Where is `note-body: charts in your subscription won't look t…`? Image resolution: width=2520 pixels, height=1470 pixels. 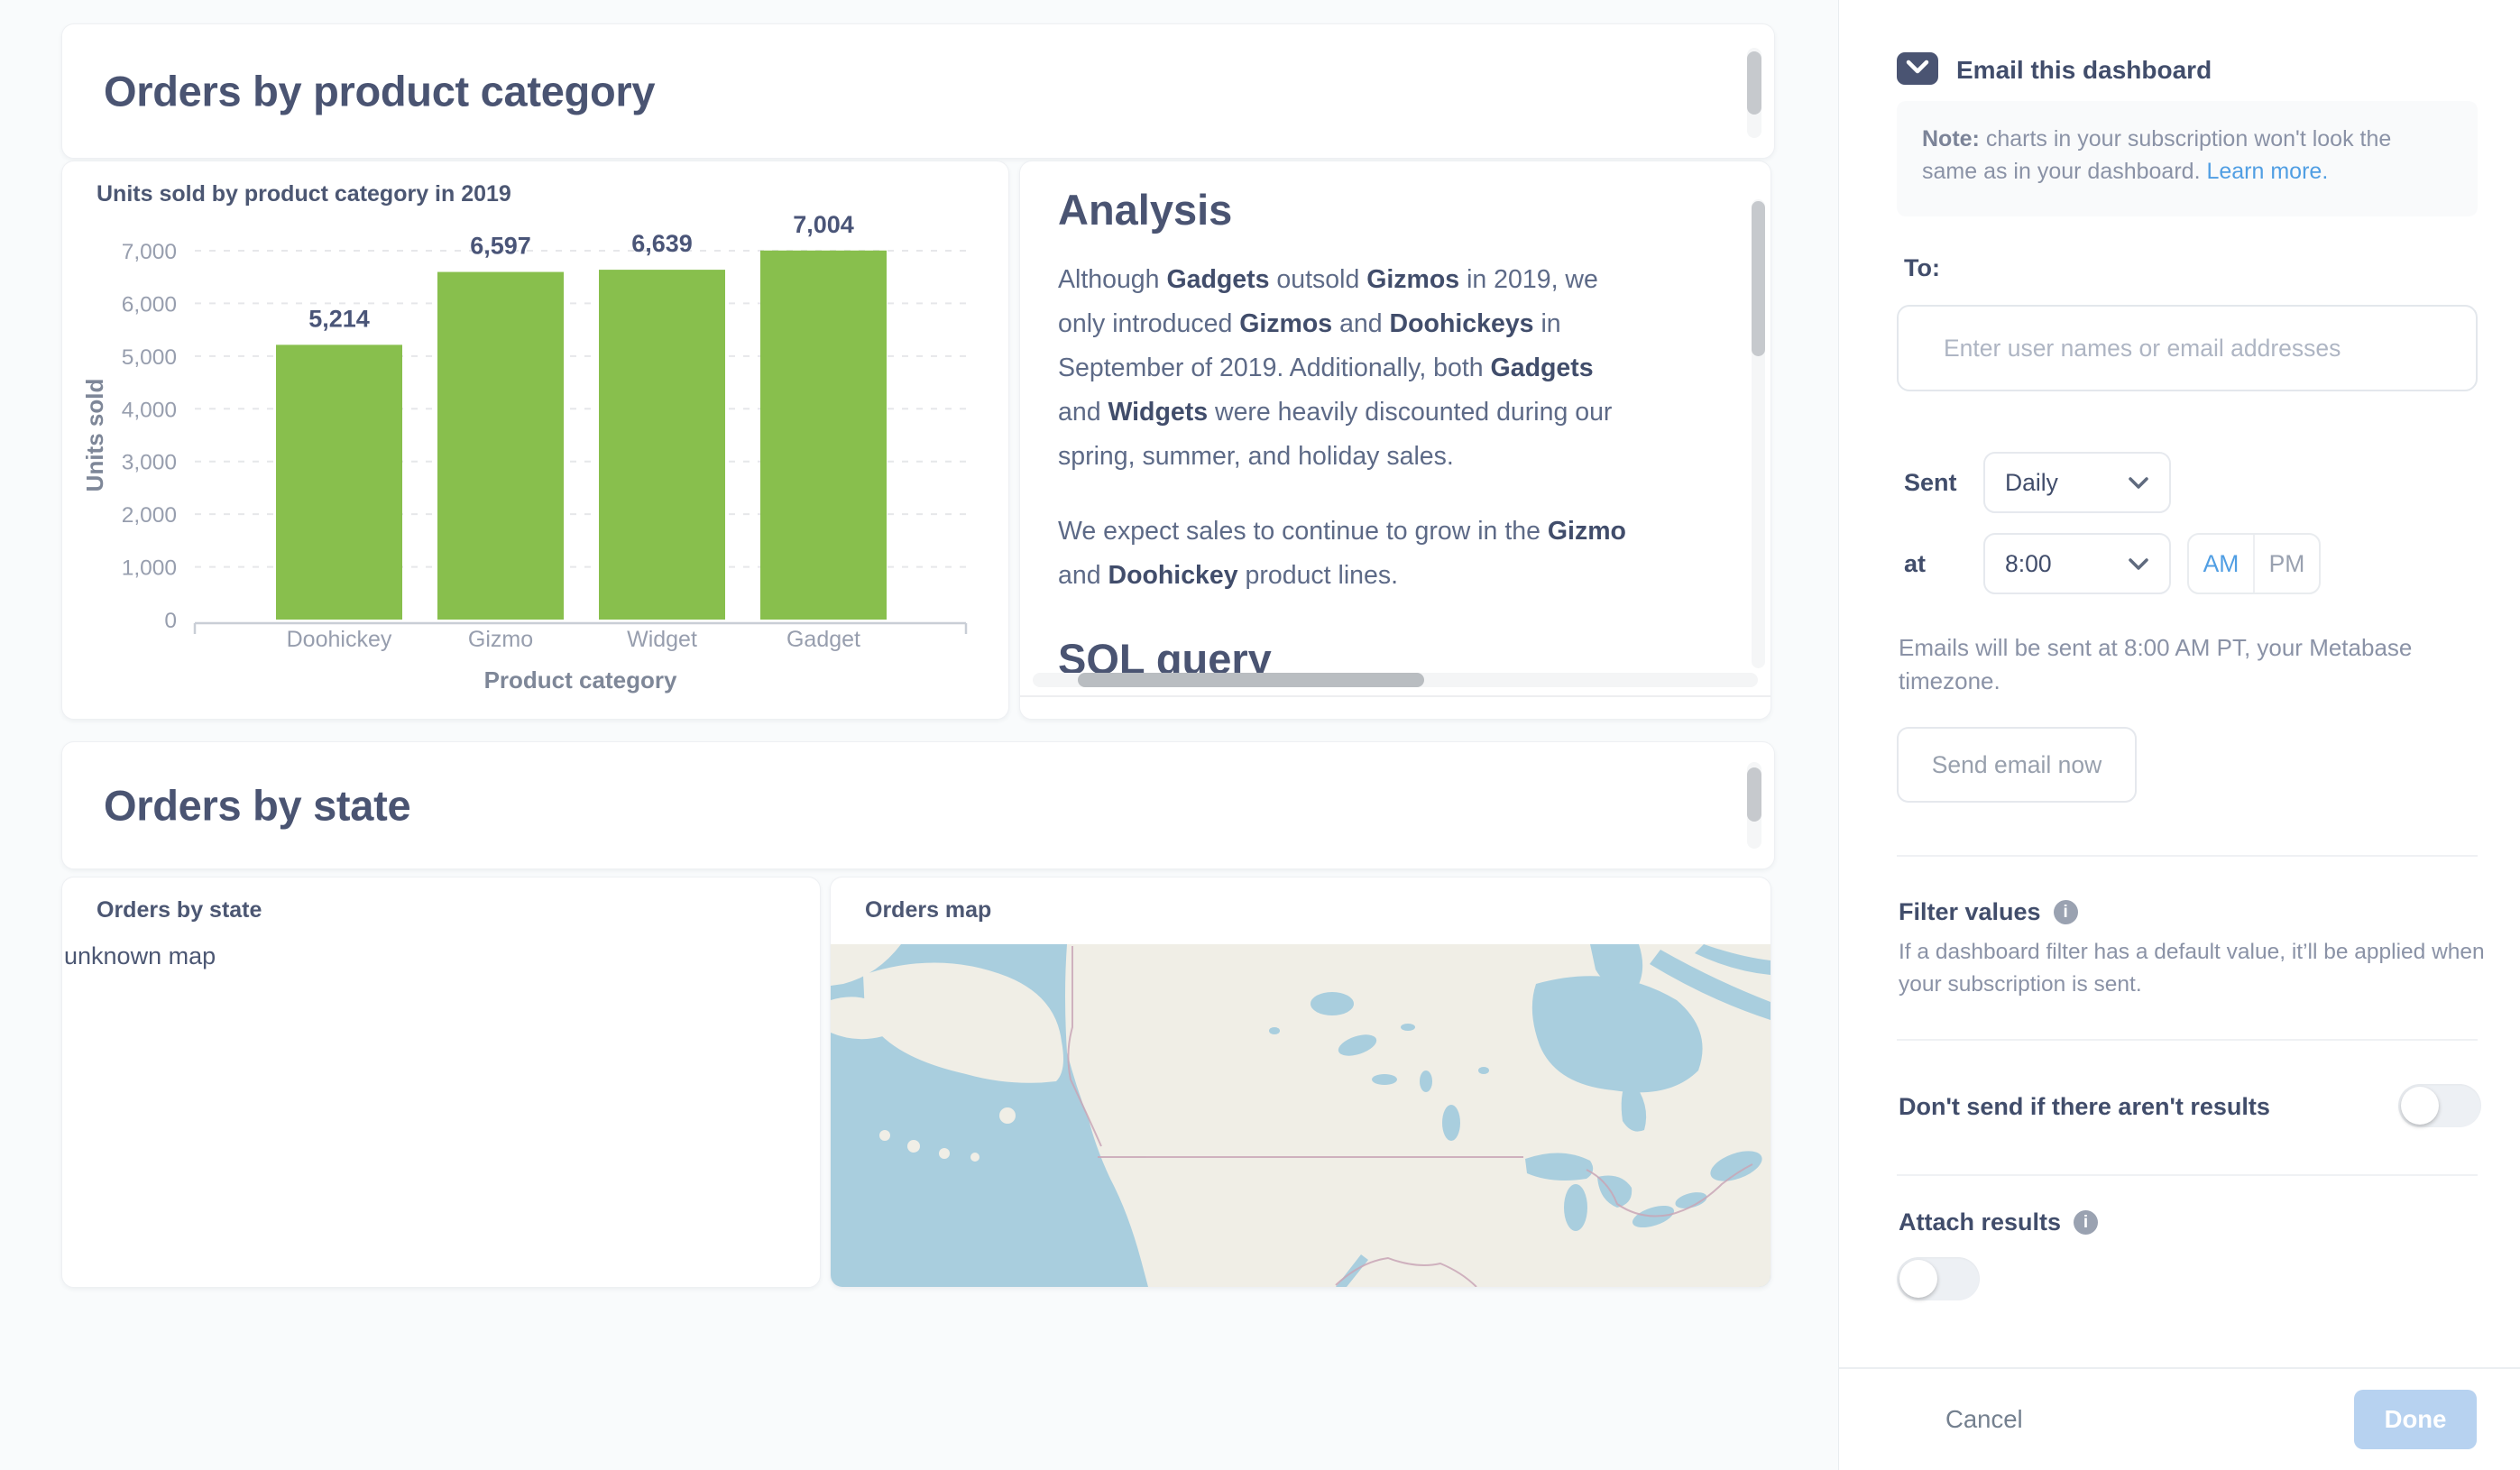
note-body: charts in your subscription won't look t… is located at coordinates (2157, 155).